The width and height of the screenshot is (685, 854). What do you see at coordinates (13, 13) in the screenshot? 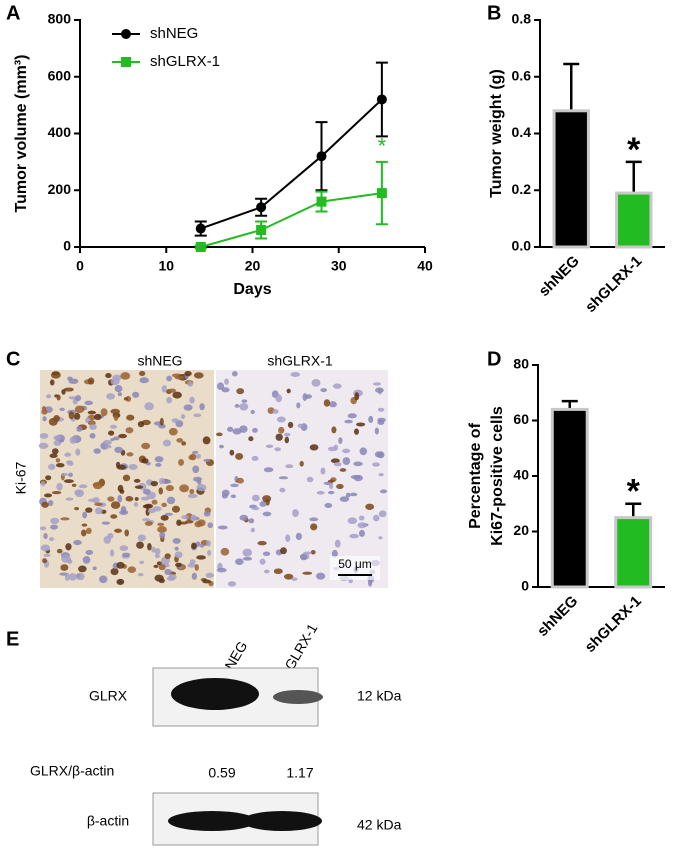
I see `panel-letter: A` at bounding box center [13, 13].